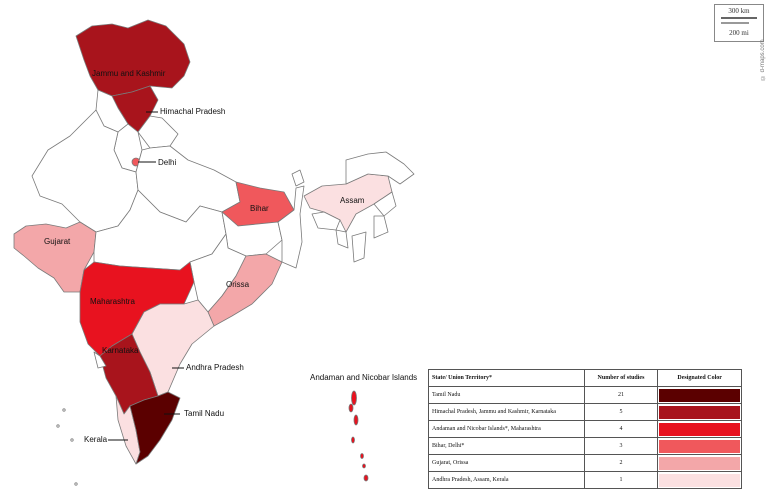 This screenshot has width=772, height=493. I want to click on scale-km-bar, so click(739, 18).